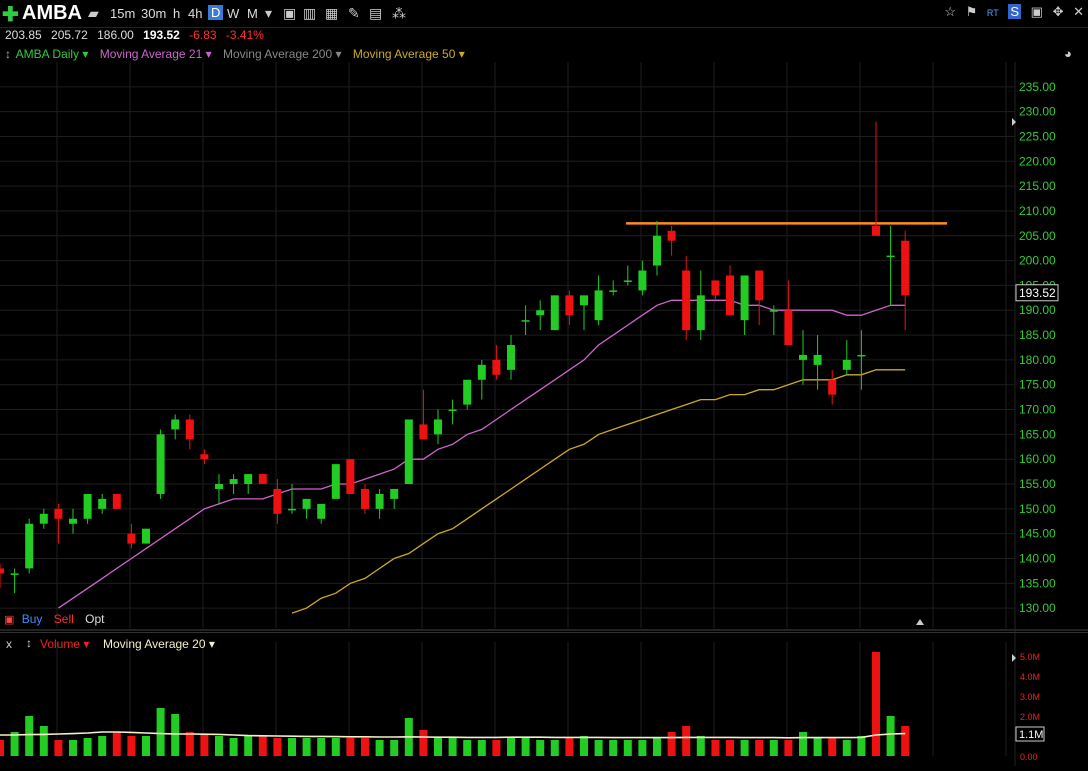 This screenshot has width=1088, height=771. I want to click on add-symbol-icon: ✚, so click(10, 15).